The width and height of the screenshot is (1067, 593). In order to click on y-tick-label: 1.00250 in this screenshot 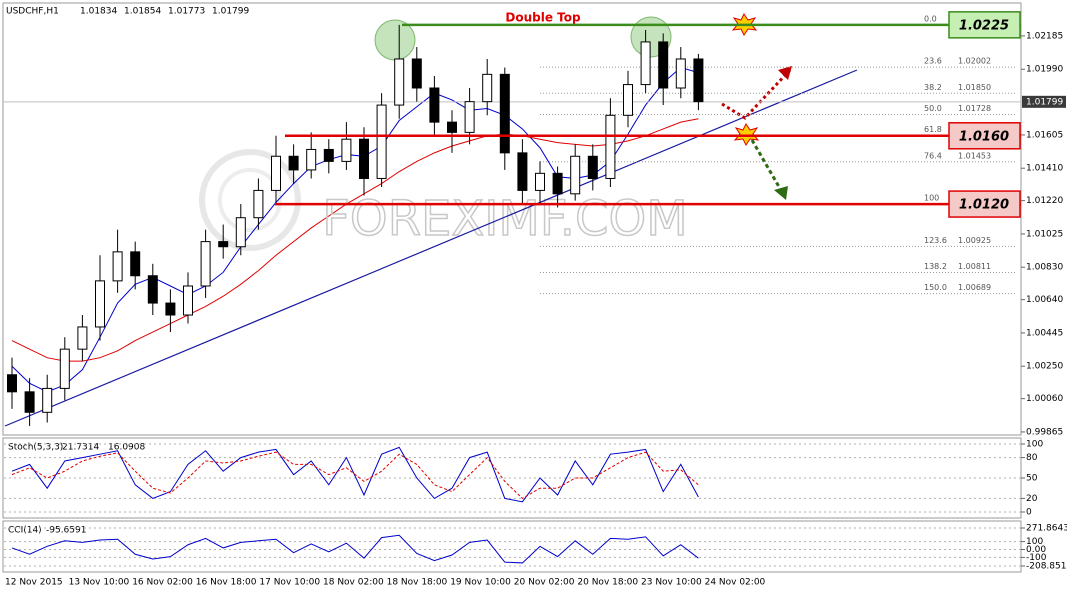, I will do `click(1044, 367)`.